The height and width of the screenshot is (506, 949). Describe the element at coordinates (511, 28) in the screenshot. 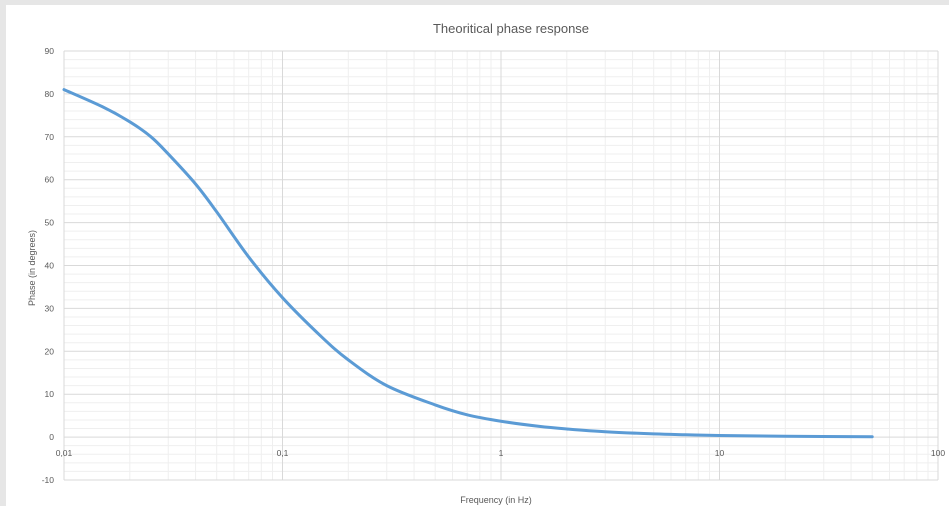

I see `chart-title: Theoritical phase response` at that location.